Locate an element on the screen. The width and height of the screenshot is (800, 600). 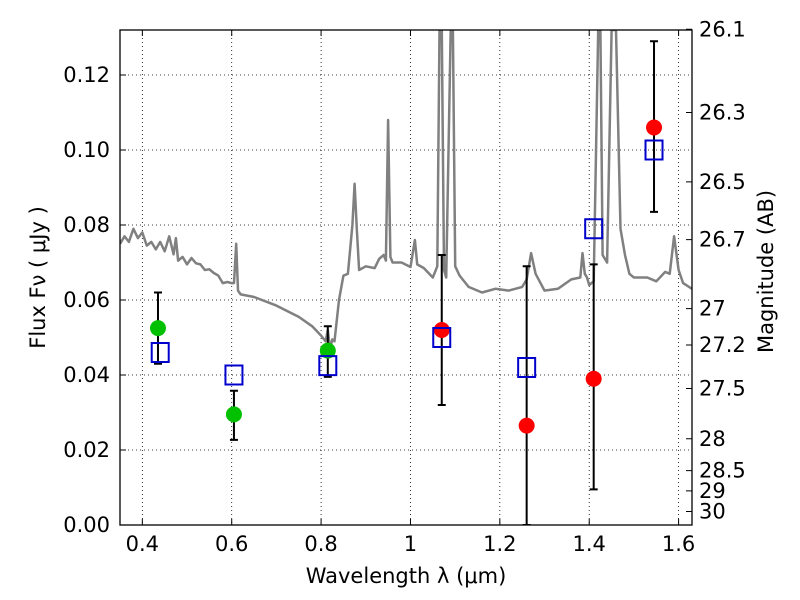
y-tick-label: 0.10 is located at coordinates (86, 150).